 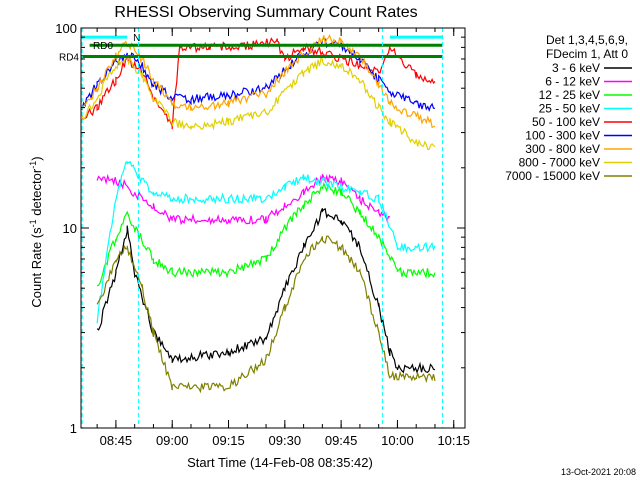 I want to click on legend-label-4: 50 - 100 keV, so click(x=566, y=122).